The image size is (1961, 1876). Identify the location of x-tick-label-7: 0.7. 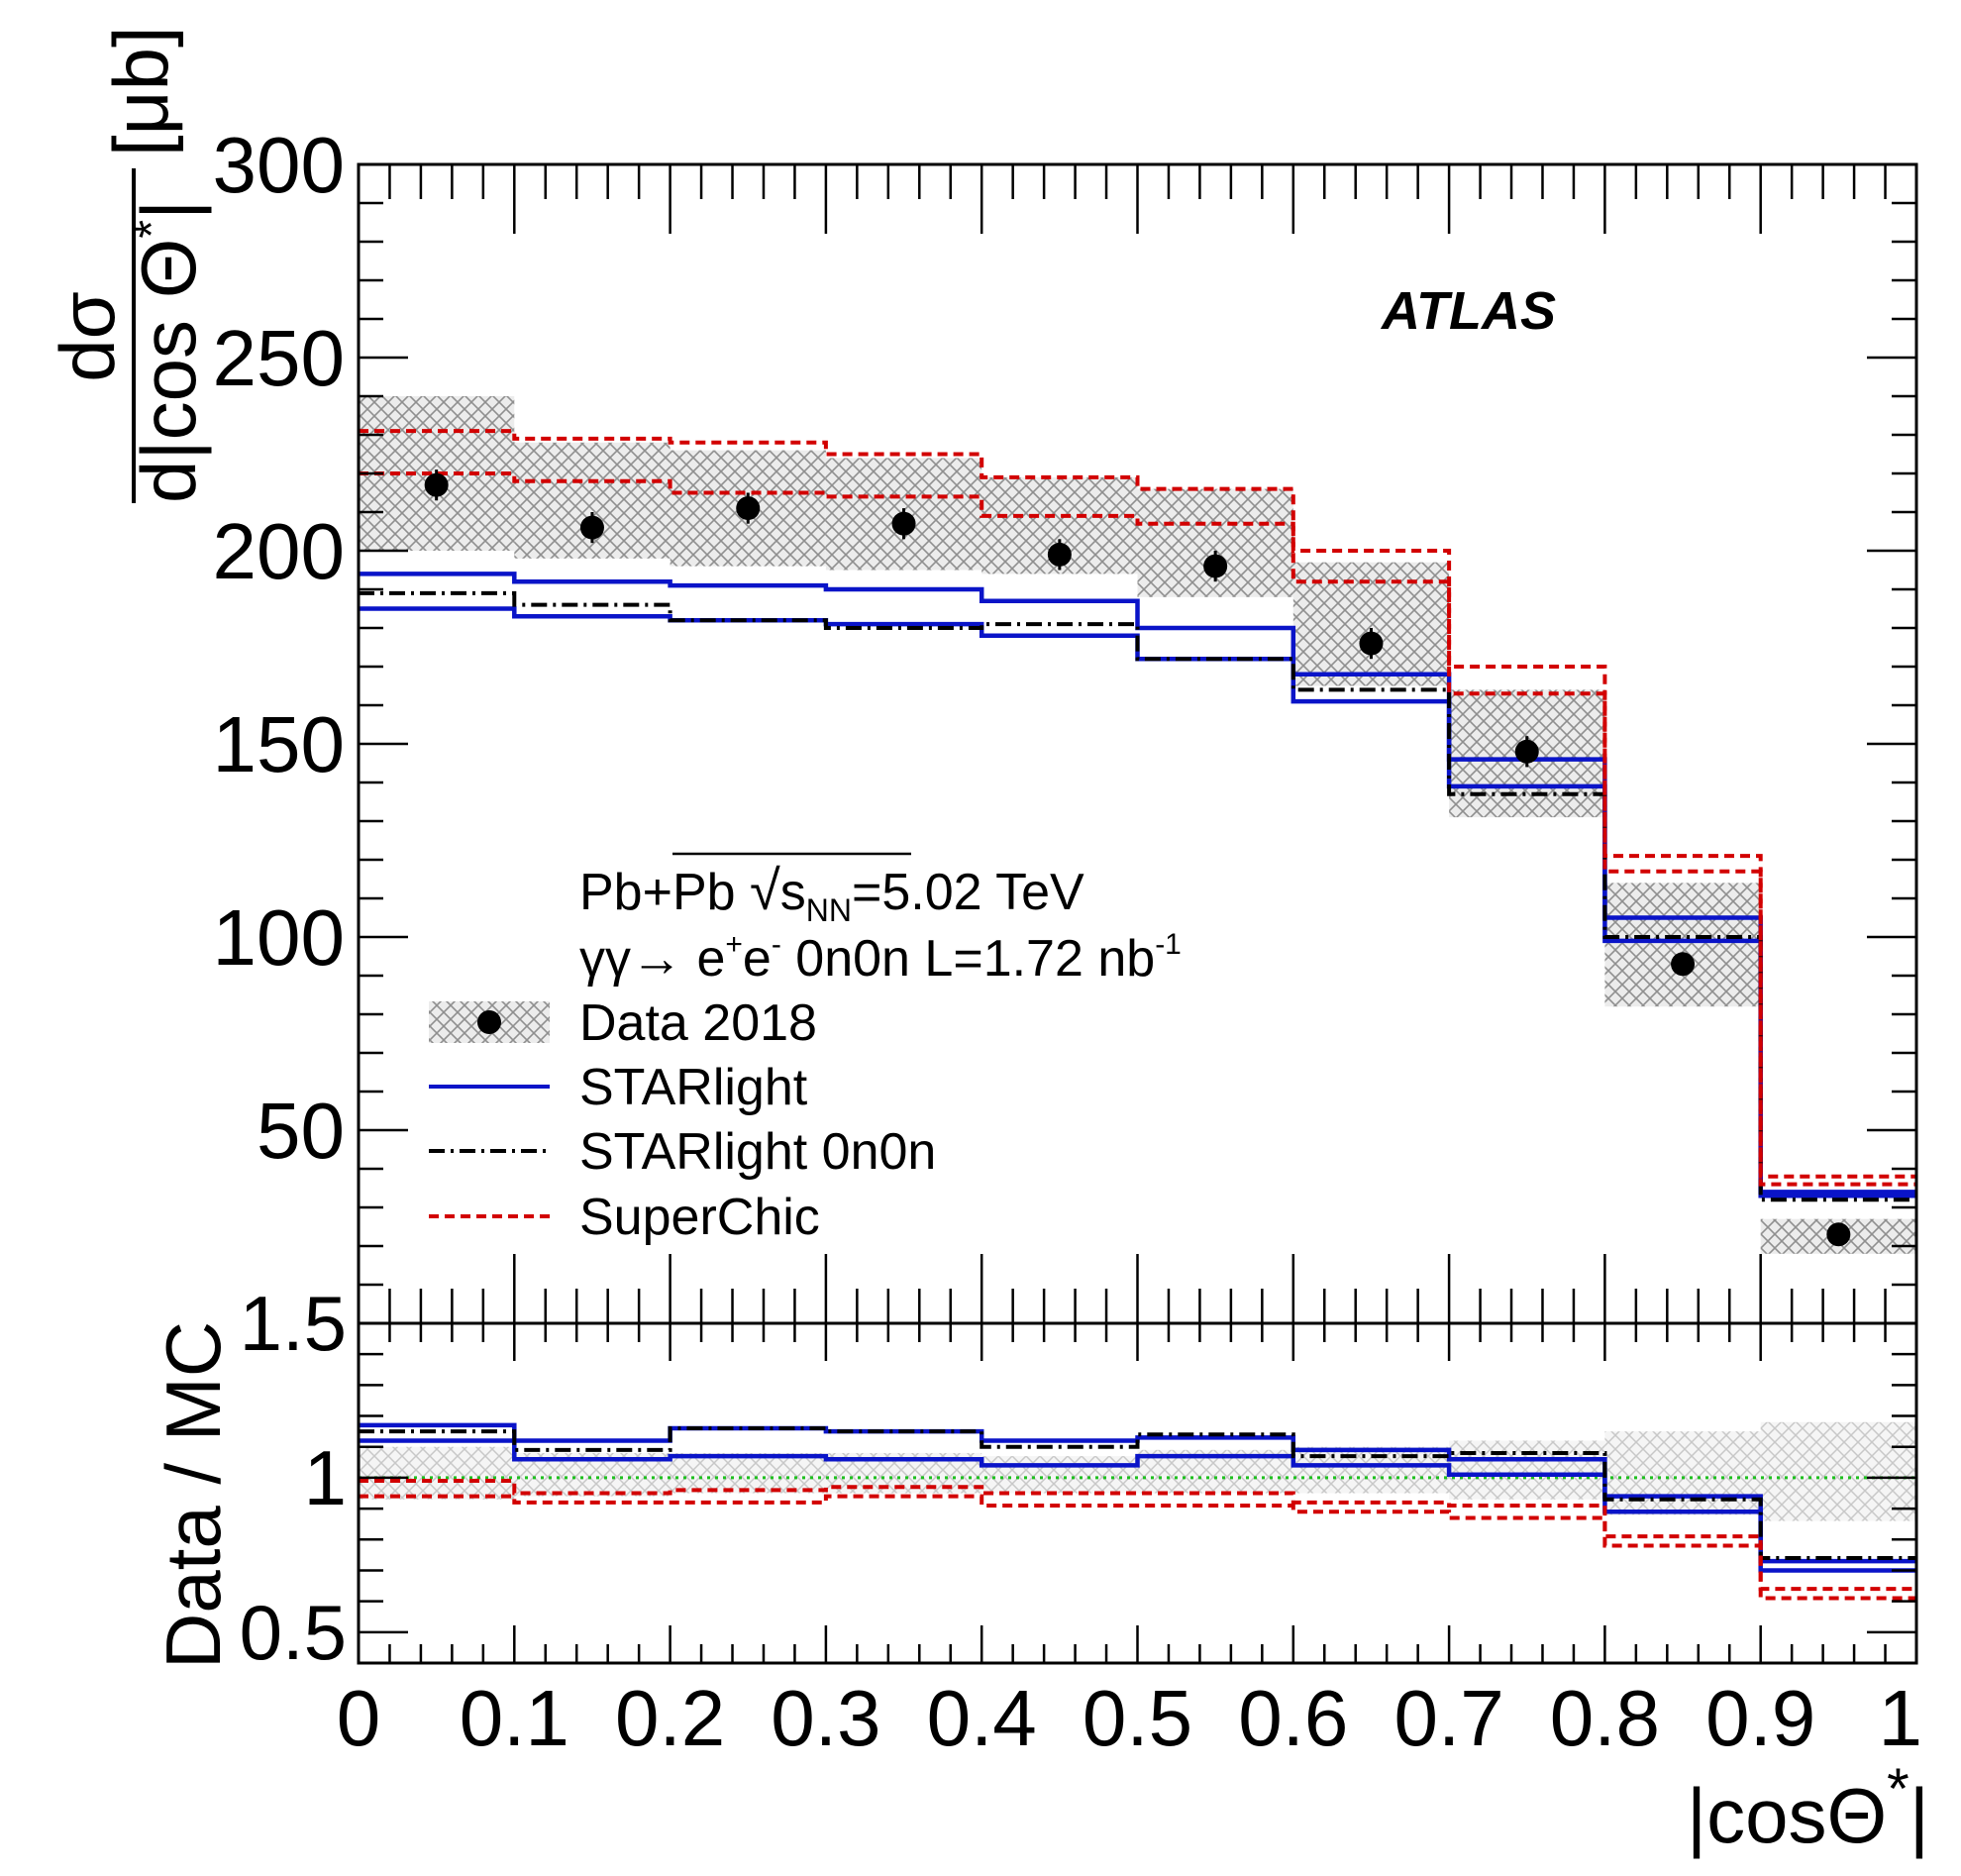
(1448, 1718).